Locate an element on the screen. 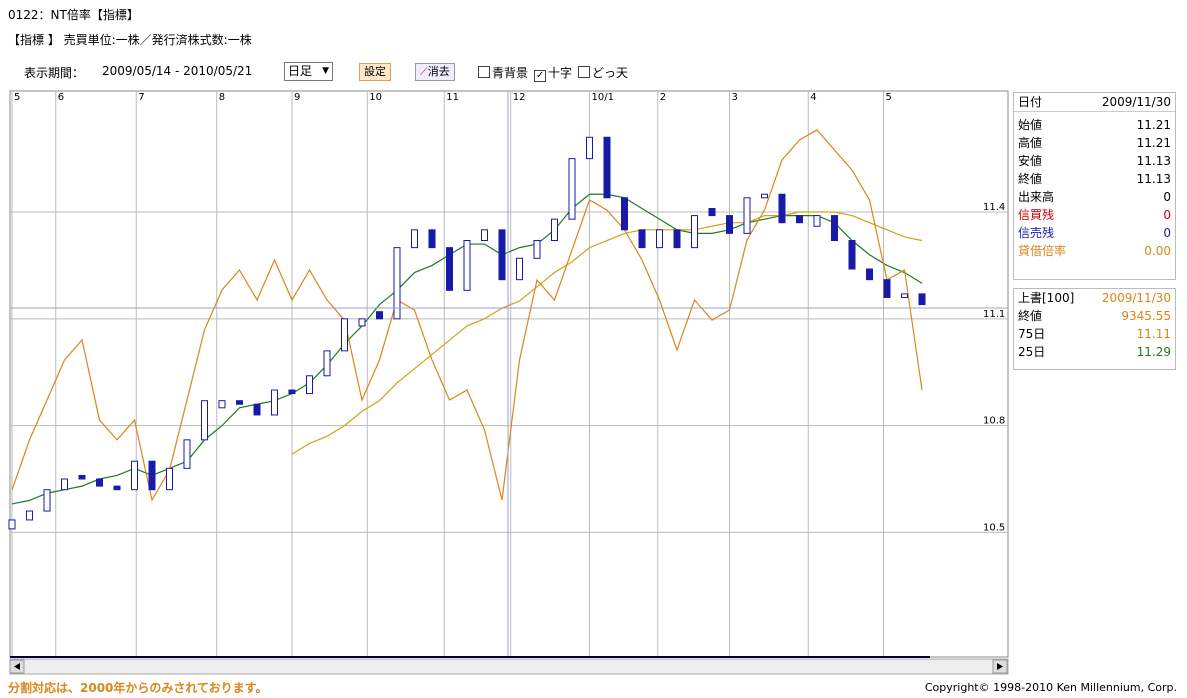  period: 2009/05/14 - 2010/05/21 is located at coordinates (177, 71).